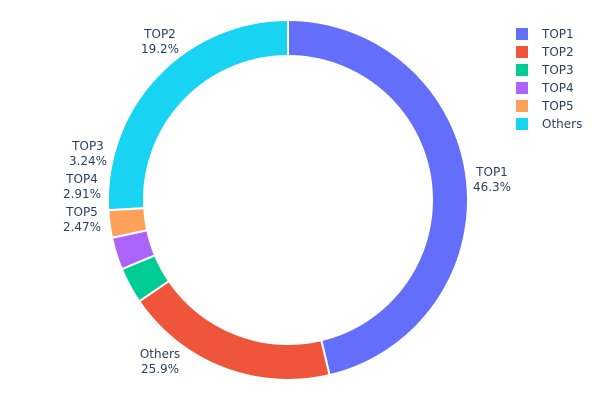  Describe the element at coordinates (81, 179) in the screenshot. I see `slice-label: TOP4` at that location.